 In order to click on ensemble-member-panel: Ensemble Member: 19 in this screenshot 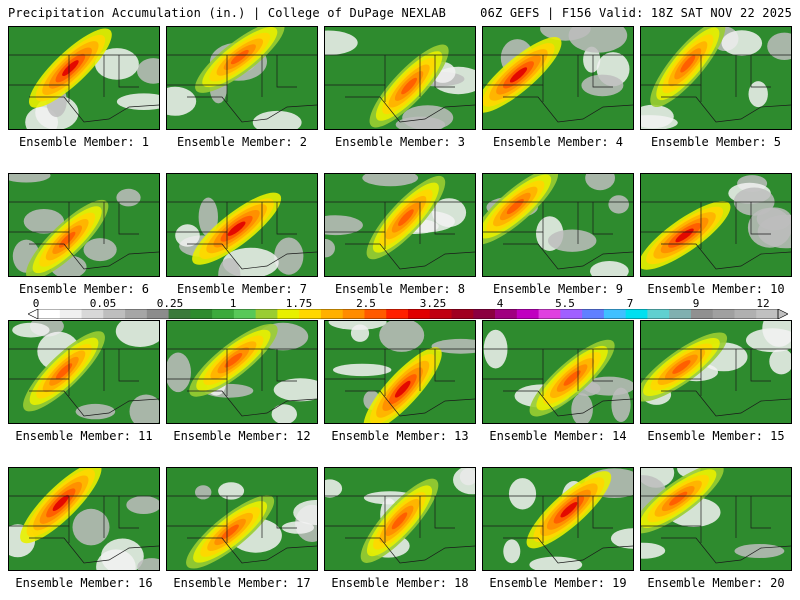, I will do `click(558, 528)`.